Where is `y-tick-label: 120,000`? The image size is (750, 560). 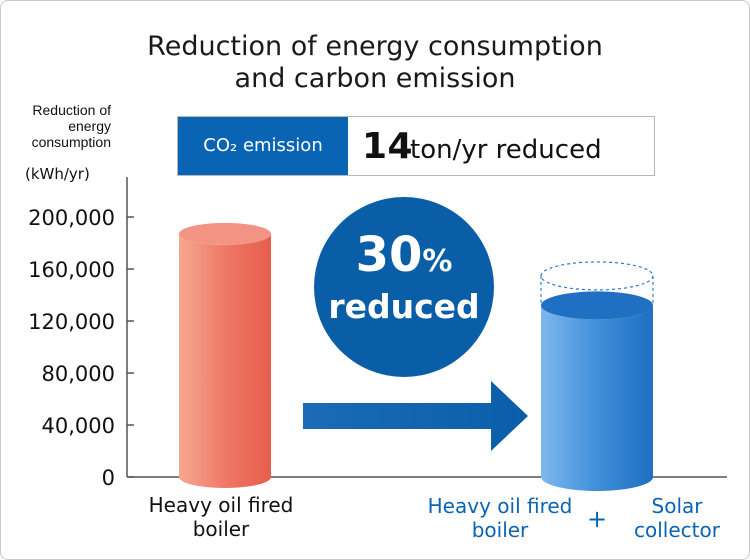
y-tick-label: 120,000 is located at coordinates (71, 322).